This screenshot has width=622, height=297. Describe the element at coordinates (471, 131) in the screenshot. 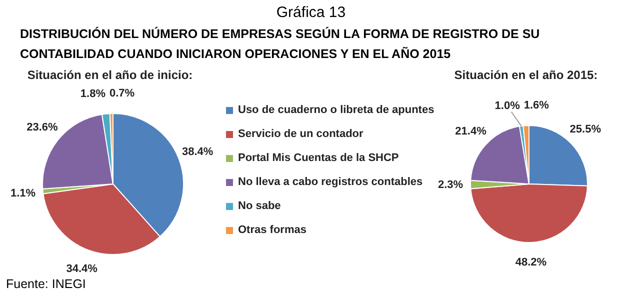

I see `data-label: 21.4%` at that location.